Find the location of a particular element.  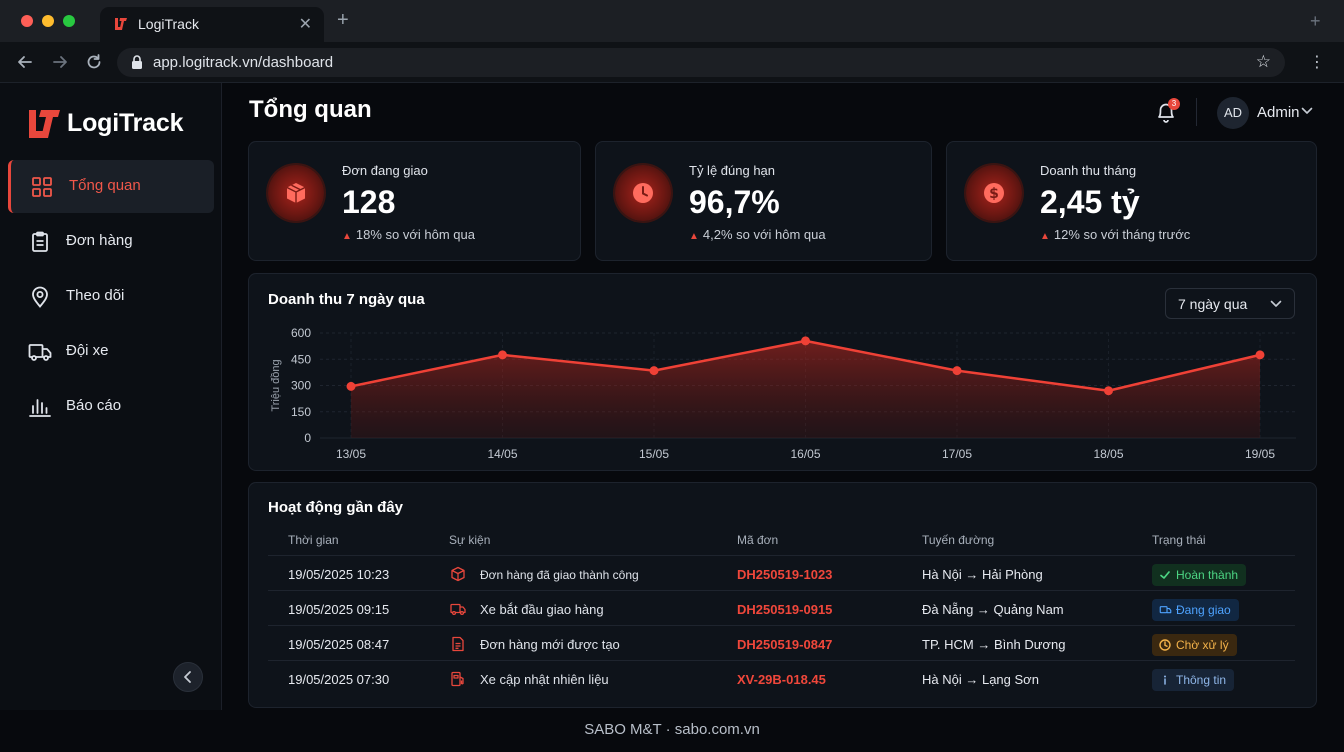

status-label: Thông tin is located at coordinates (1201, 680).